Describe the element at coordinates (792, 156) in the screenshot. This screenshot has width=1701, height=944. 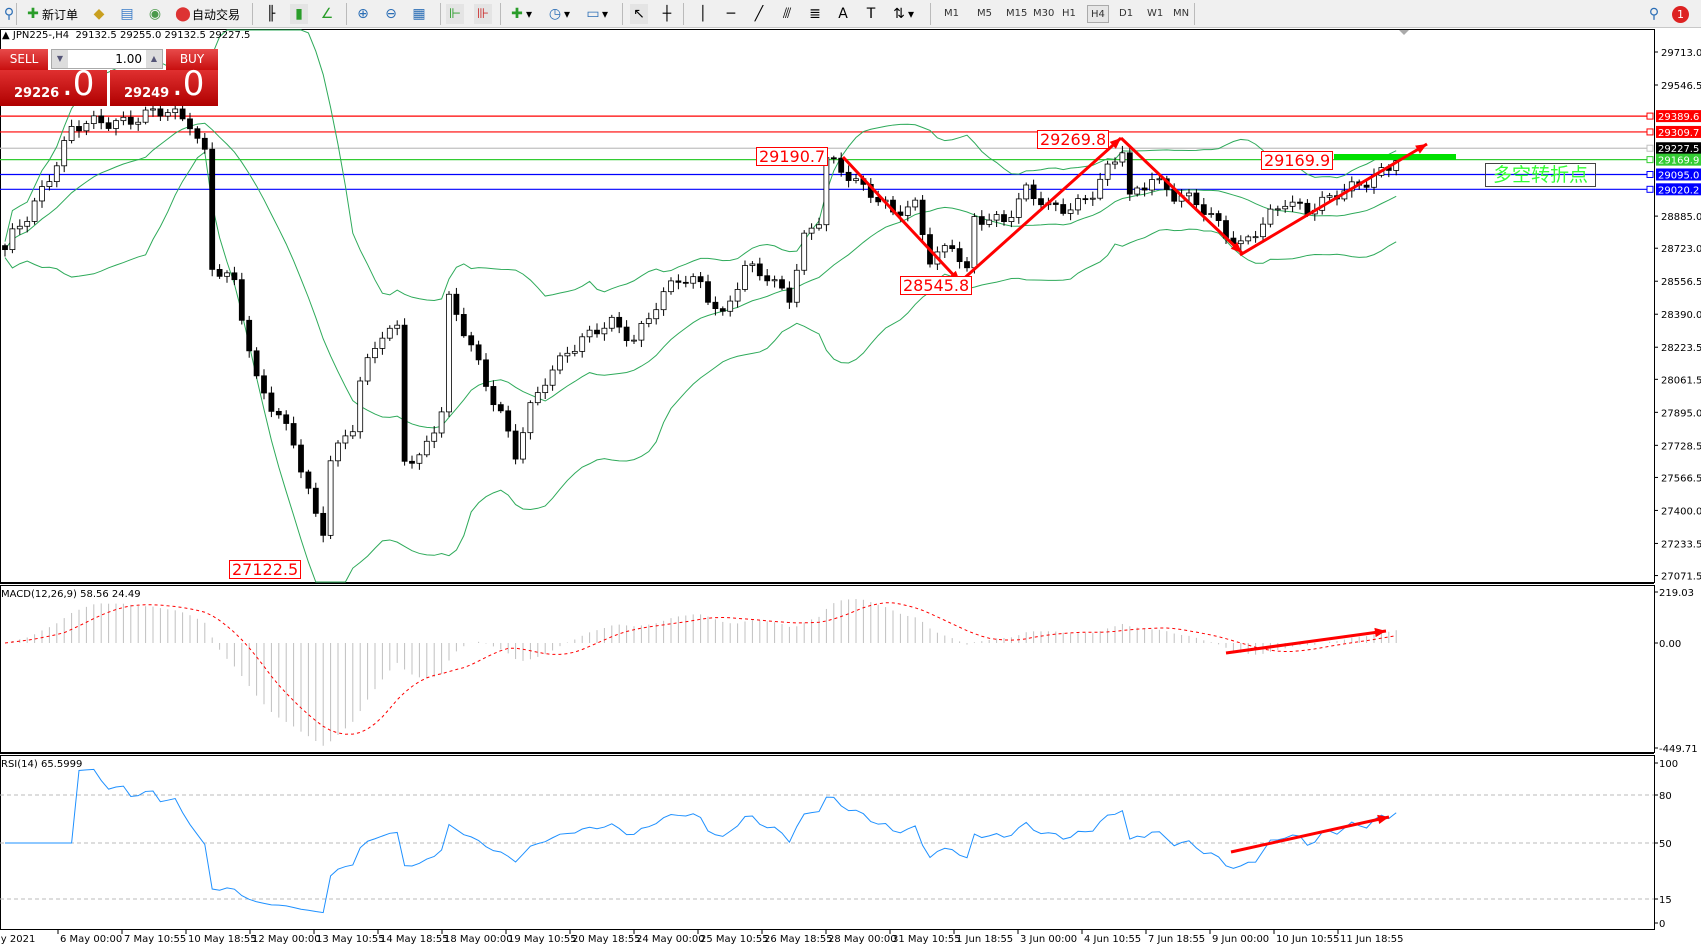
I see `annotation-label: 29190.7` at that location.